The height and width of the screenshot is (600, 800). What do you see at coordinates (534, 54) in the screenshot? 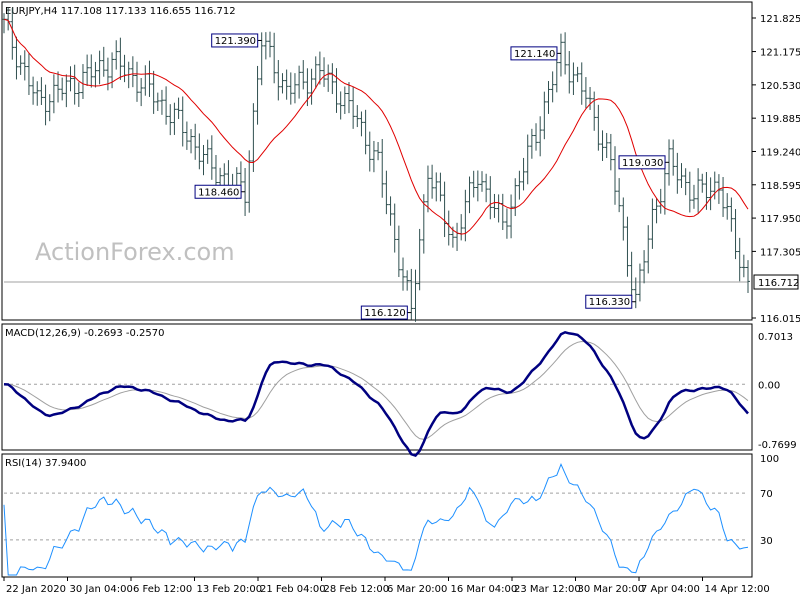
I see `key-level-text: 121.140` at bounding box center [534, 54].